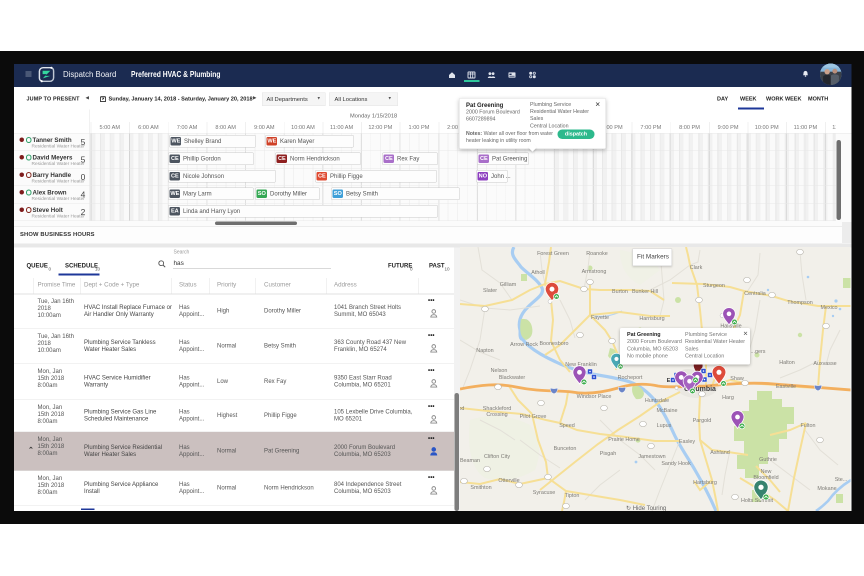 The image size is (864, 576). What do you see at coordinates (580, 365) in the screenshot?
I see `svg-text: New Franklin` at bounding box center [580, 365].